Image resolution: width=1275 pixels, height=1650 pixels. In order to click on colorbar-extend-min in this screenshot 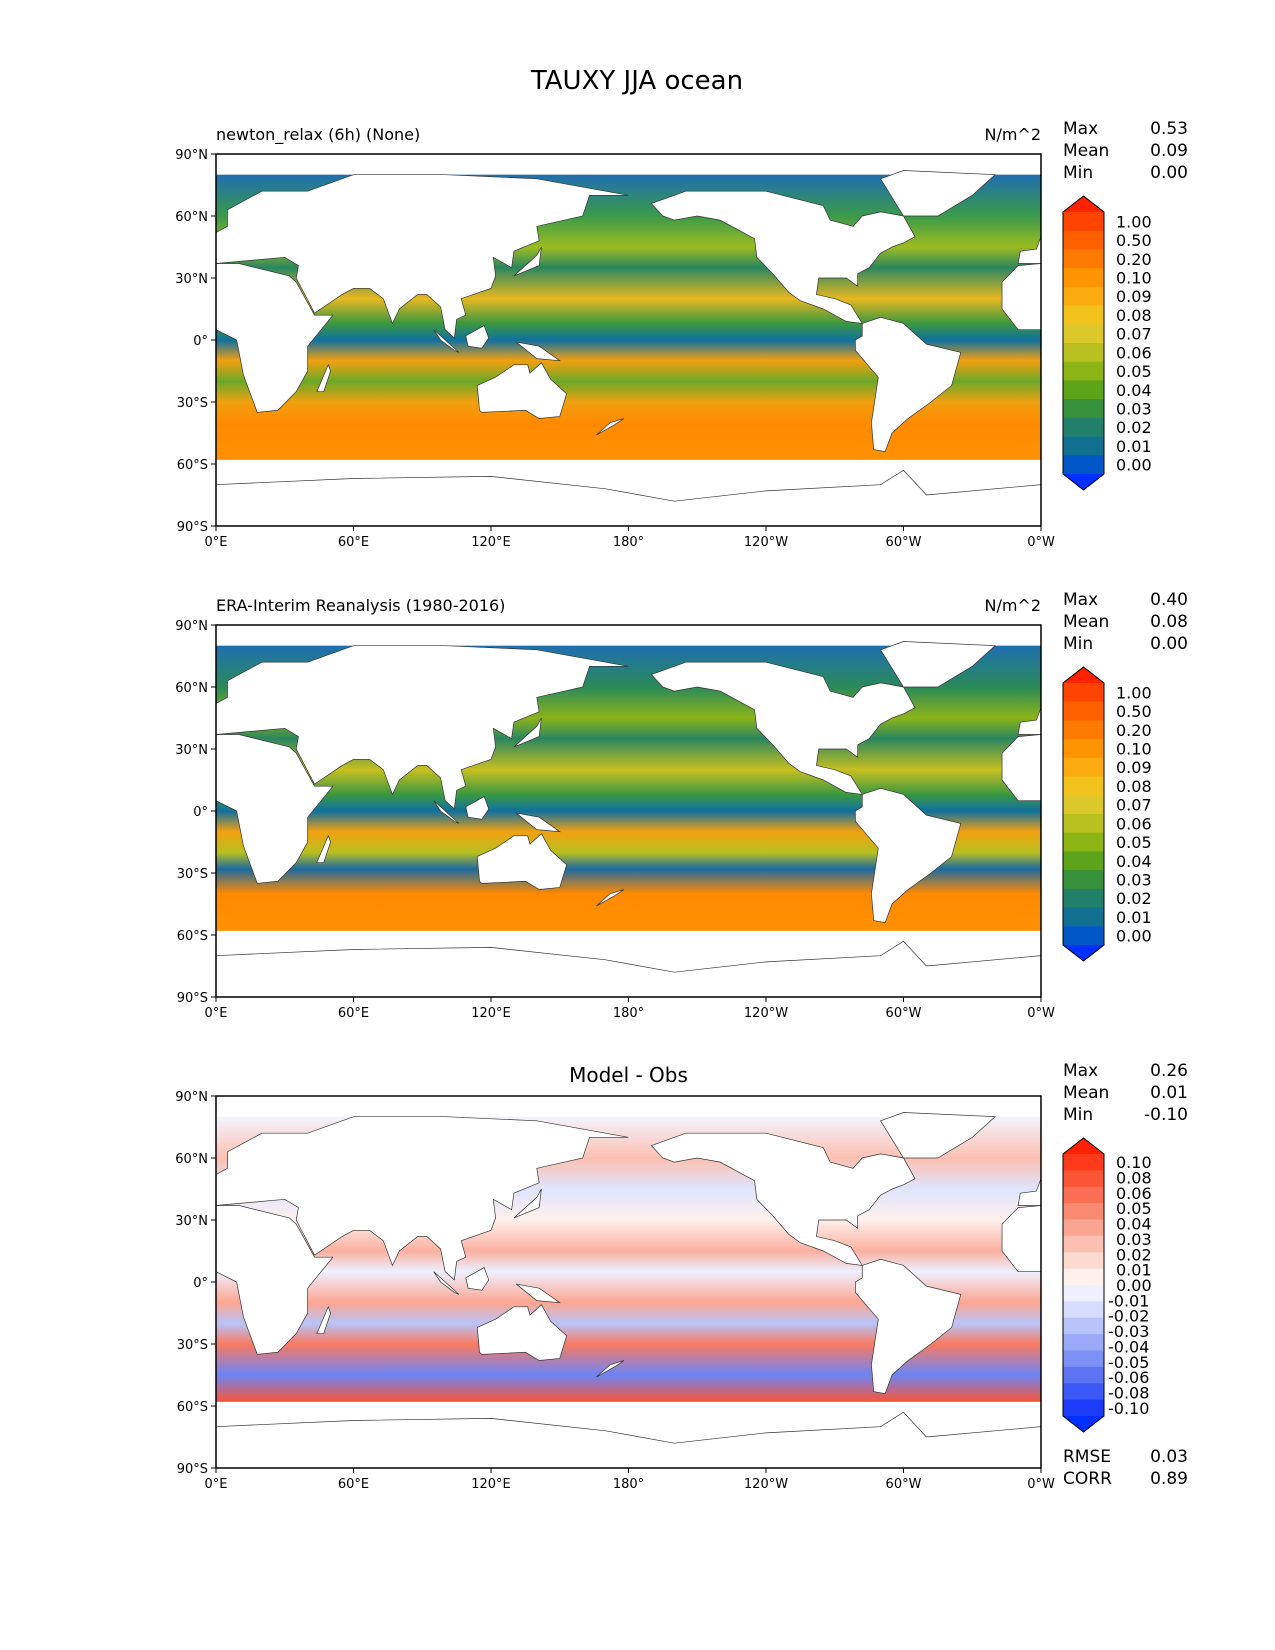, I will do `click(1083, 953)`.